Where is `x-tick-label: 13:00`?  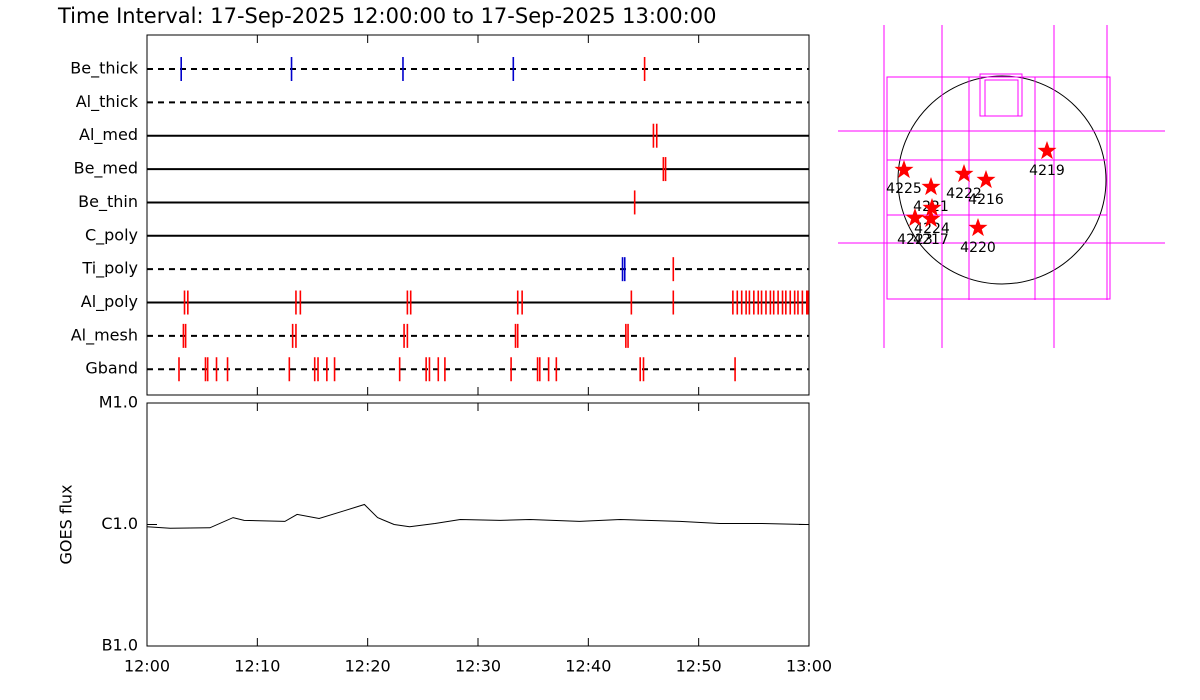 x-tick-label: 13:00 is located at coordinates (809, 666).